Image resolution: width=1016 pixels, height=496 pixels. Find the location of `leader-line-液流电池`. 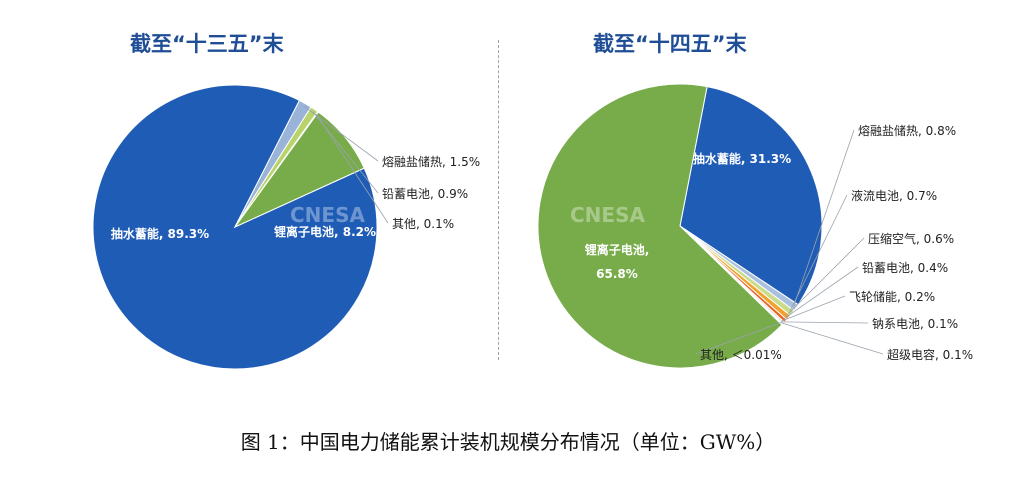

leader-line-液流电池 is located at coordinates (818, 253).